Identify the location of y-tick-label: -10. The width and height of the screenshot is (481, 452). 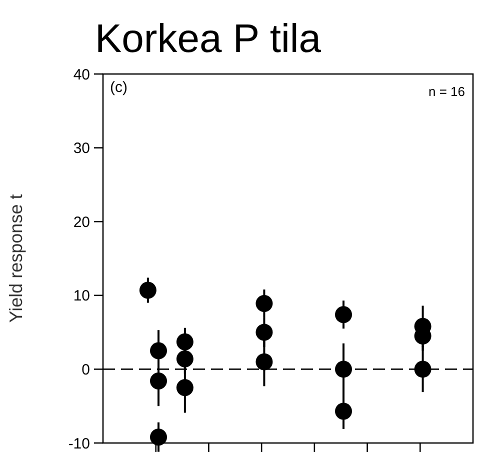
(79, 443).